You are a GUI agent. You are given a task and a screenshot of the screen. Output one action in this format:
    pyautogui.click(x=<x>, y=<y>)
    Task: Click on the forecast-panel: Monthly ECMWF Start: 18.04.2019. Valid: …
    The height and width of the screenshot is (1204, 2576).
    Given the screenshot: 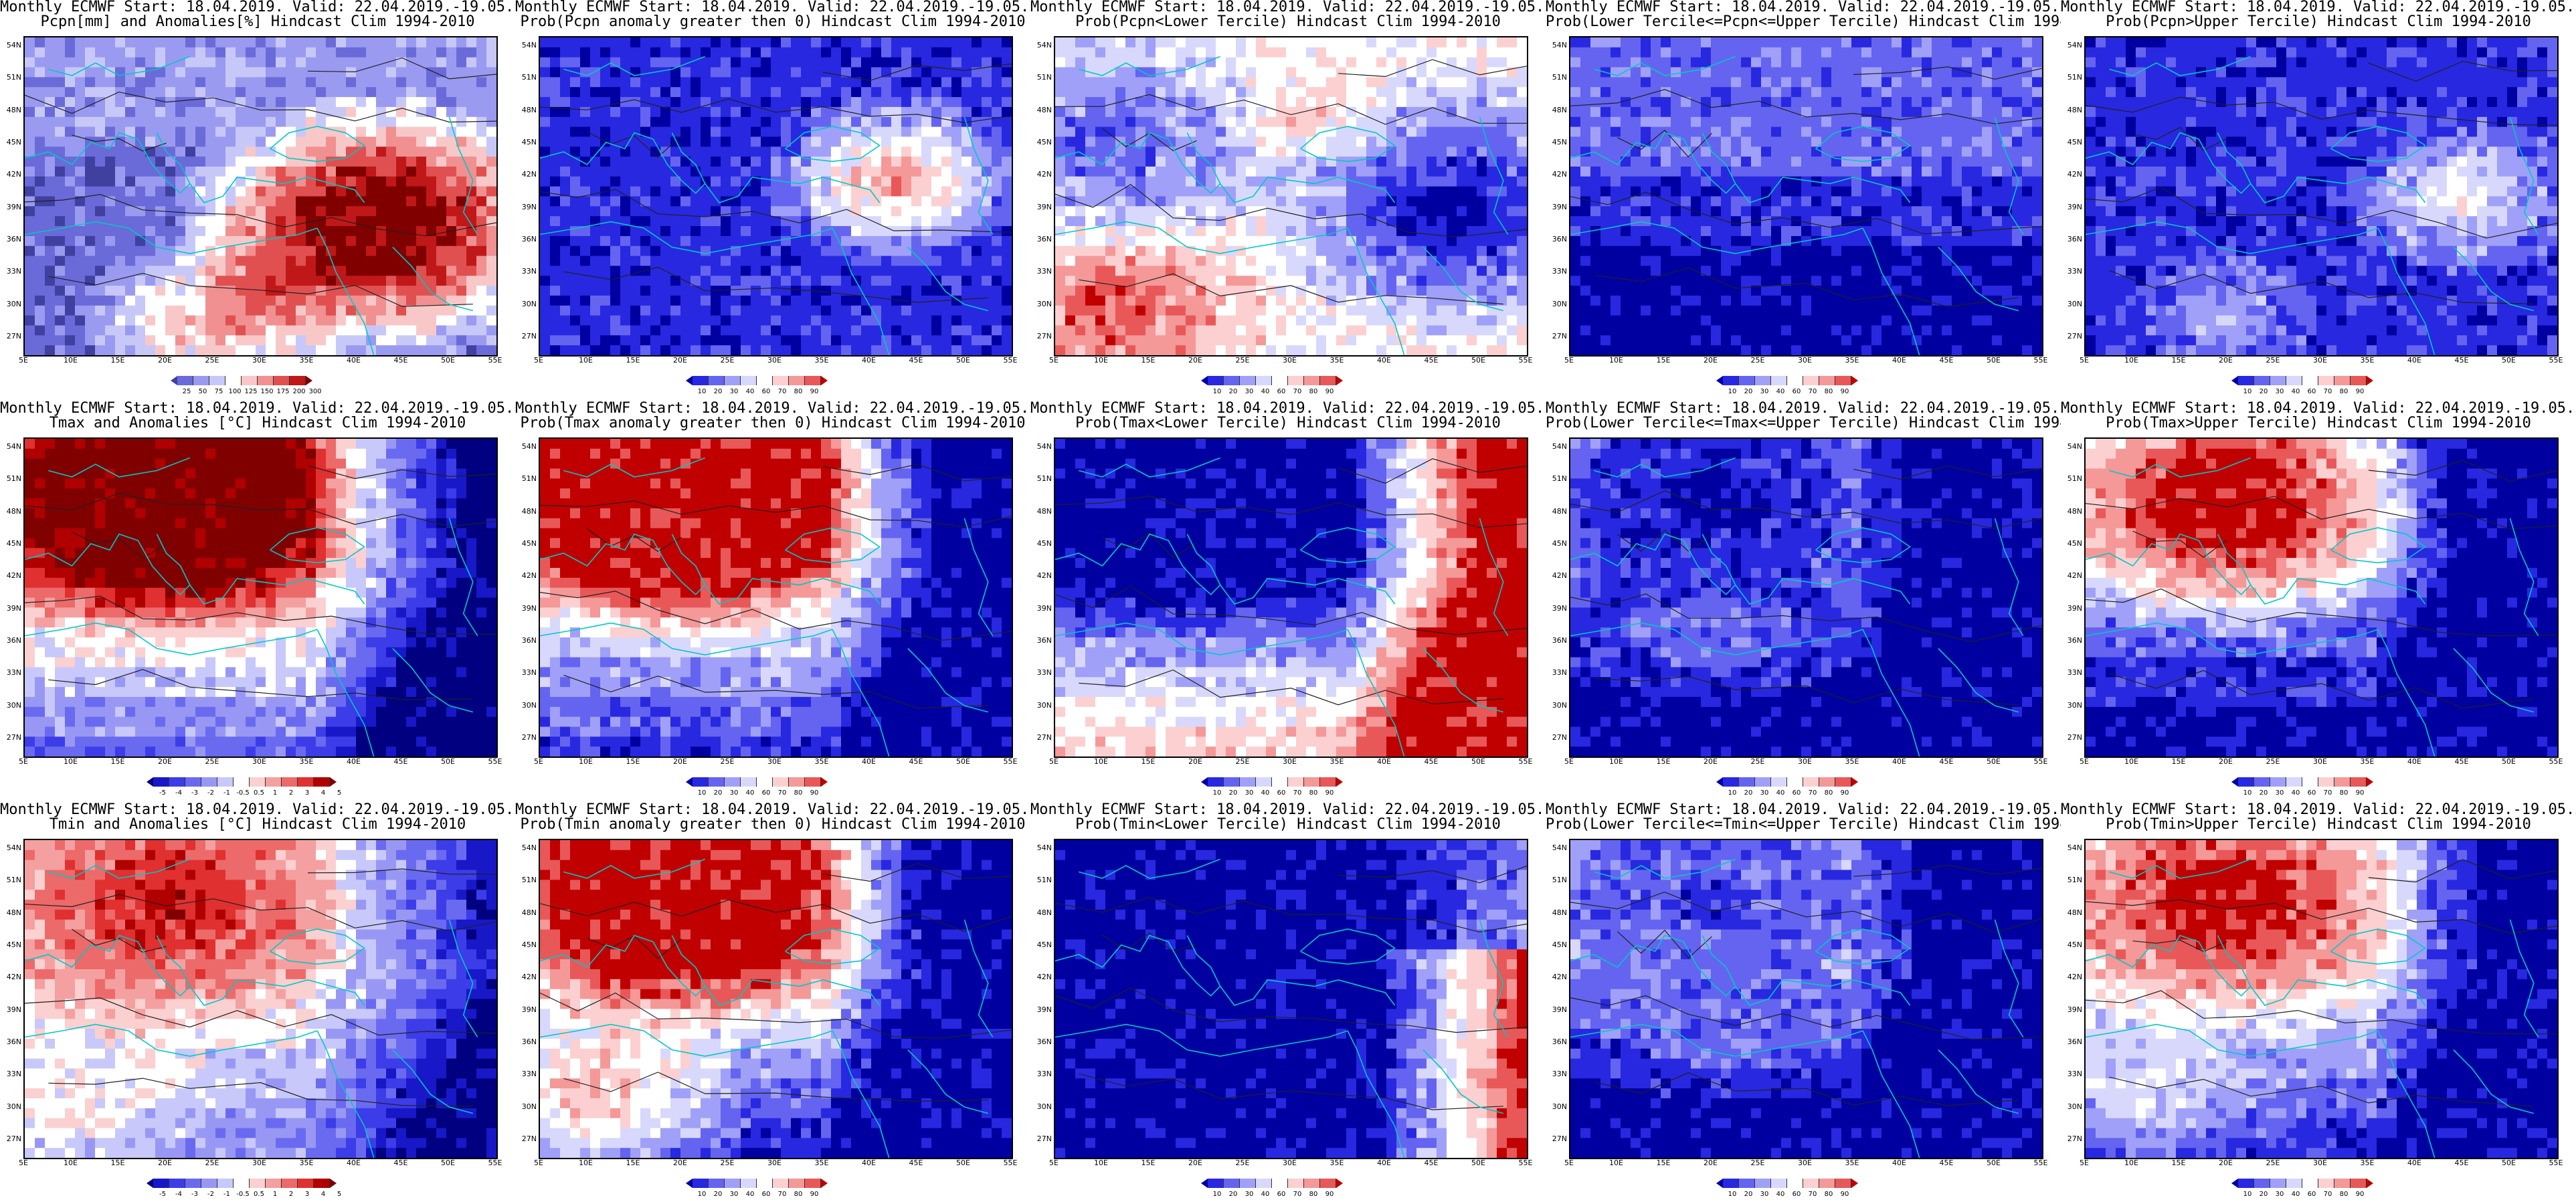 What is the action you would take?
    pyautogui.click(x=257, y=200)
    